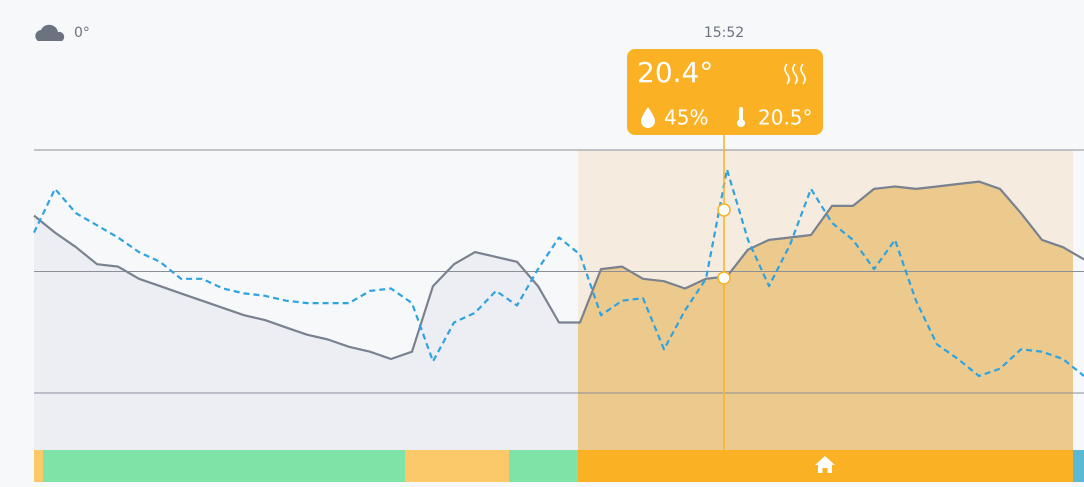 The height and width of the screenshot is (487, 1084). What do you see at coordinates (725, 92) in the screenshot?
I see `tooltip` at bounding box center [725, 92].